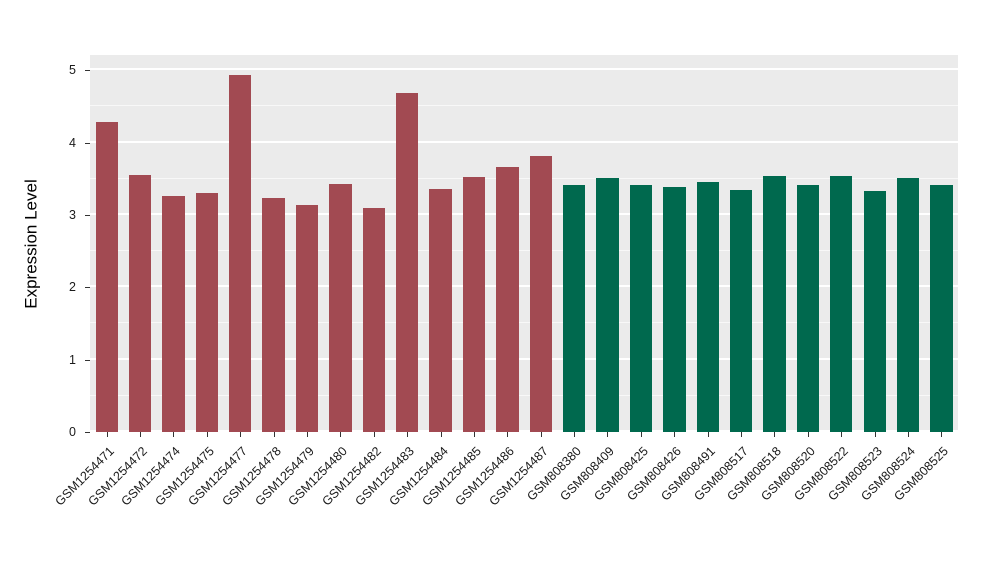  I want to click on bar-GSM808425, so click(641, 308).